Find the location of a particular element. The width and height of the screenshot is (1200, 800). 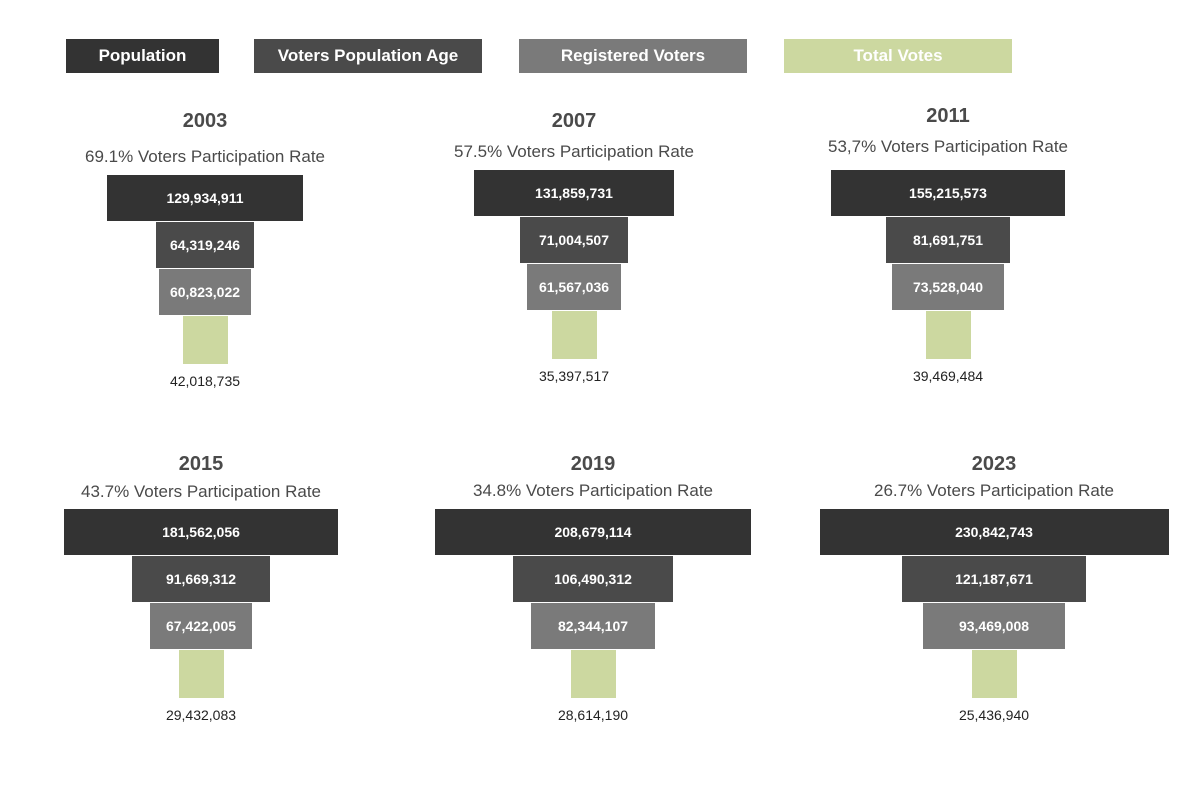

bar-value-label: 181,562,056 is located at coordinates (201, 532).